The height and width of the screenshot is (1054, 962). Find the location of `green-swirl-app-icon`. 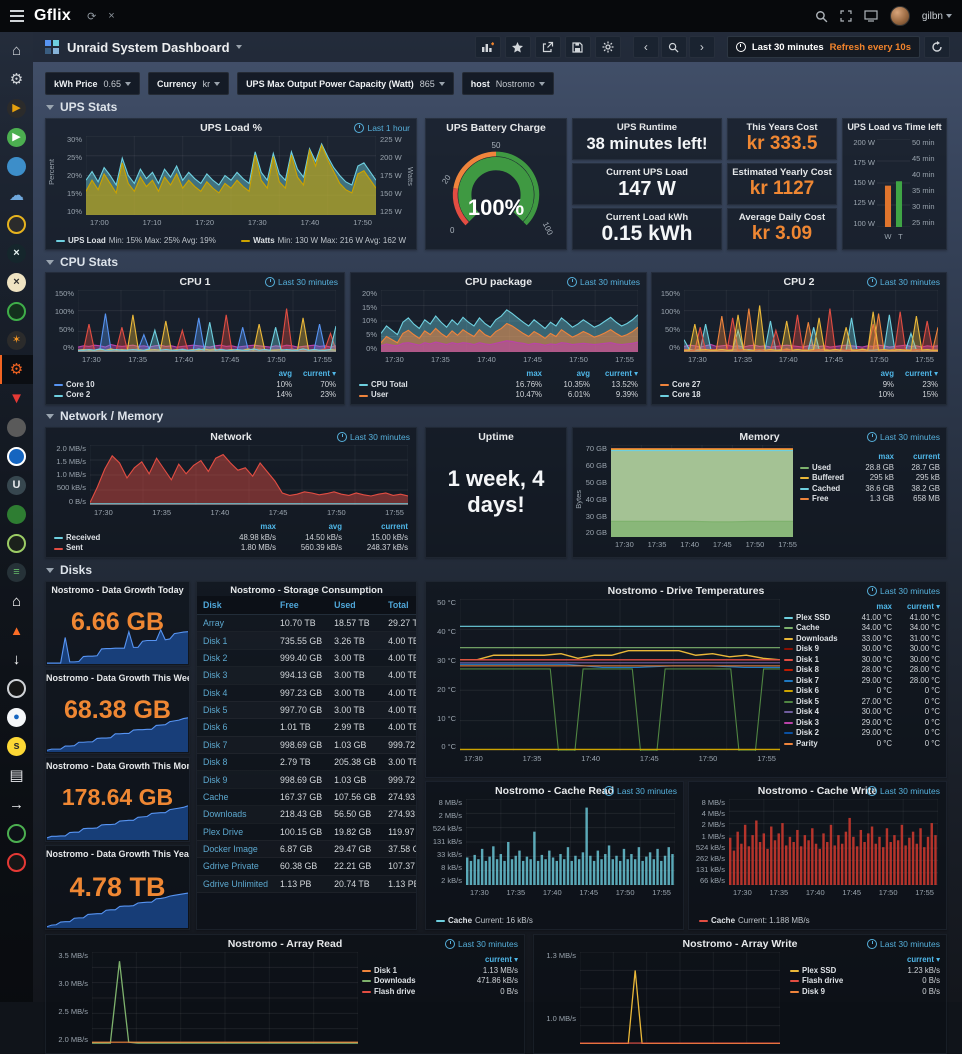

green-swirl-app-icon is located at coordinates (16, 311).